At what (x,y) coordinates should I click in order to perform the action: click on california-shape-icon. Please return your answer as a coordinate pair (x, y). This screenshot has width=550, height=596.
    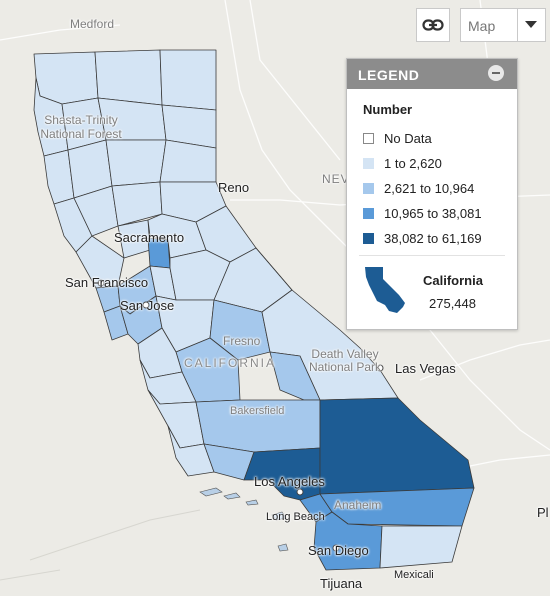
    Looking at the image, I should click on (385, 290).